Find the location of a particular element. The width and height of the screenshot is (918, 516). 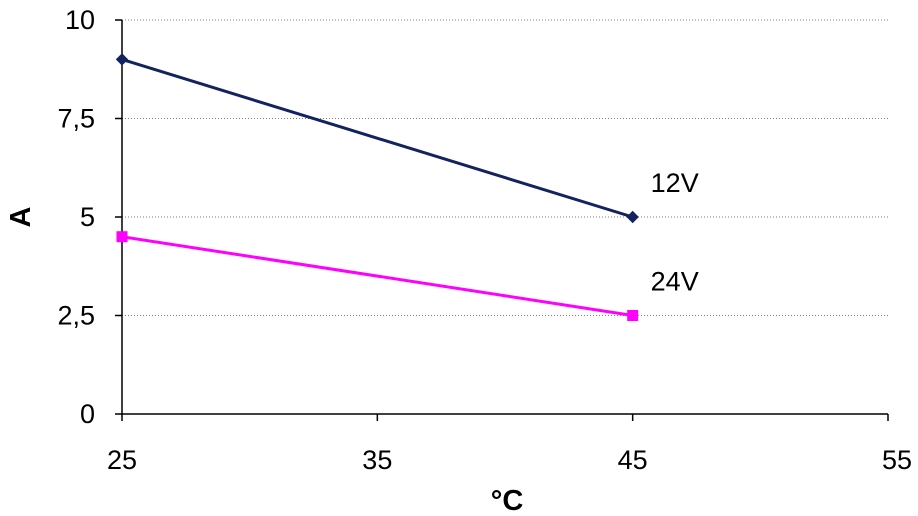

y-tick-label-1: 2,5 is located at coordinates (76, 316).